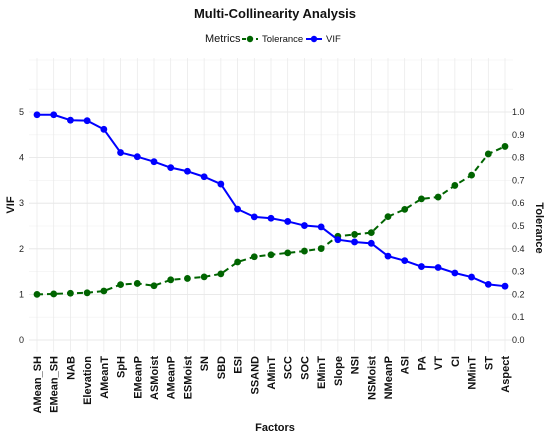 The width and height of the screenshot is (550, 436). I want to click on right-tick-label: 0.8, so click(518, 158).